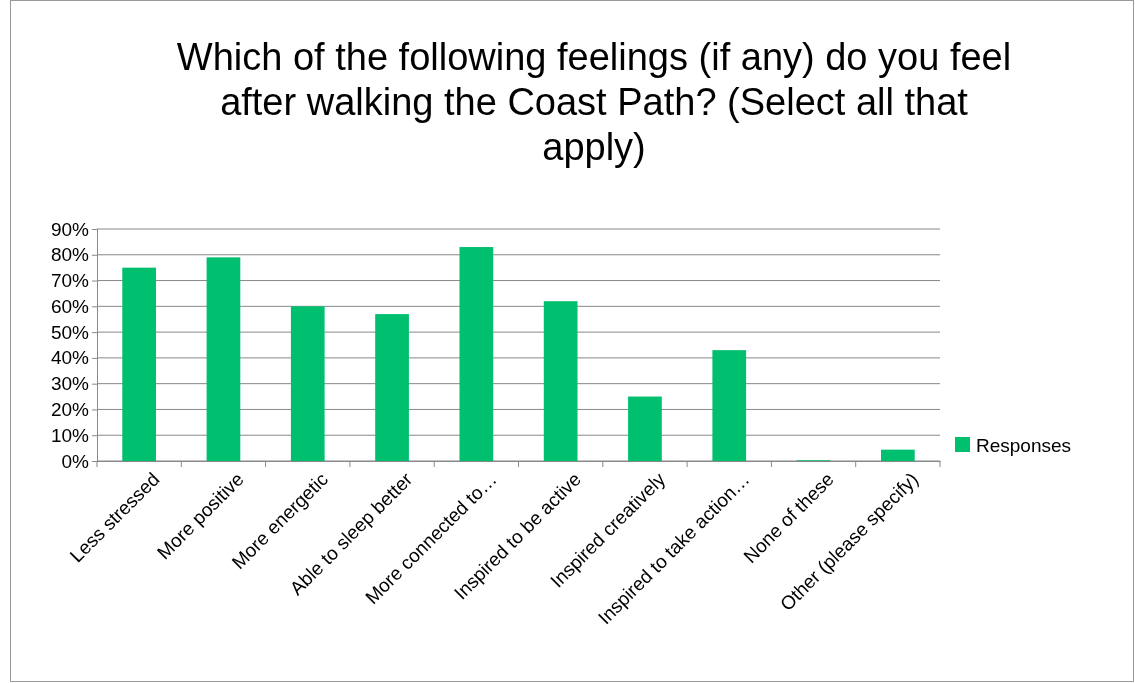  Describe the element at coordinates (70, 281) in the screenshot. I see `y-tick-label: 70%` at that location.